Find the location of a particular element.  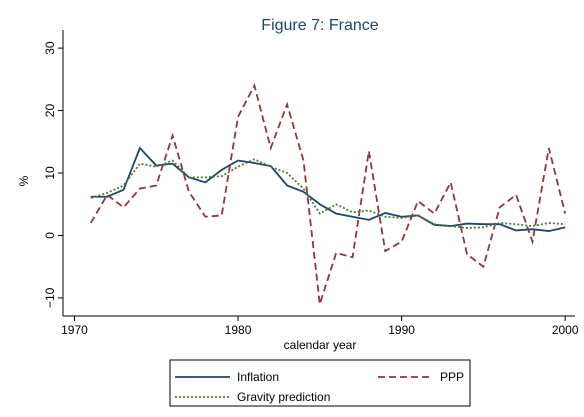

legend-label: Gravity prediction is located at coordinates (283, 397).